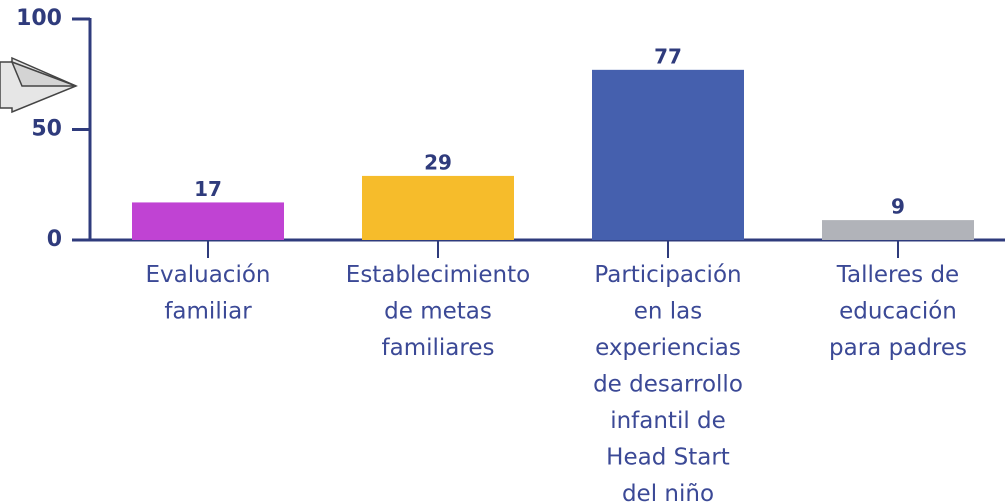 This screenshot has width=1005, height=504. What do you see at coordinates (898, 207) in the screenshot?
I see `value-label: 9` at bounding box center [898, 207].